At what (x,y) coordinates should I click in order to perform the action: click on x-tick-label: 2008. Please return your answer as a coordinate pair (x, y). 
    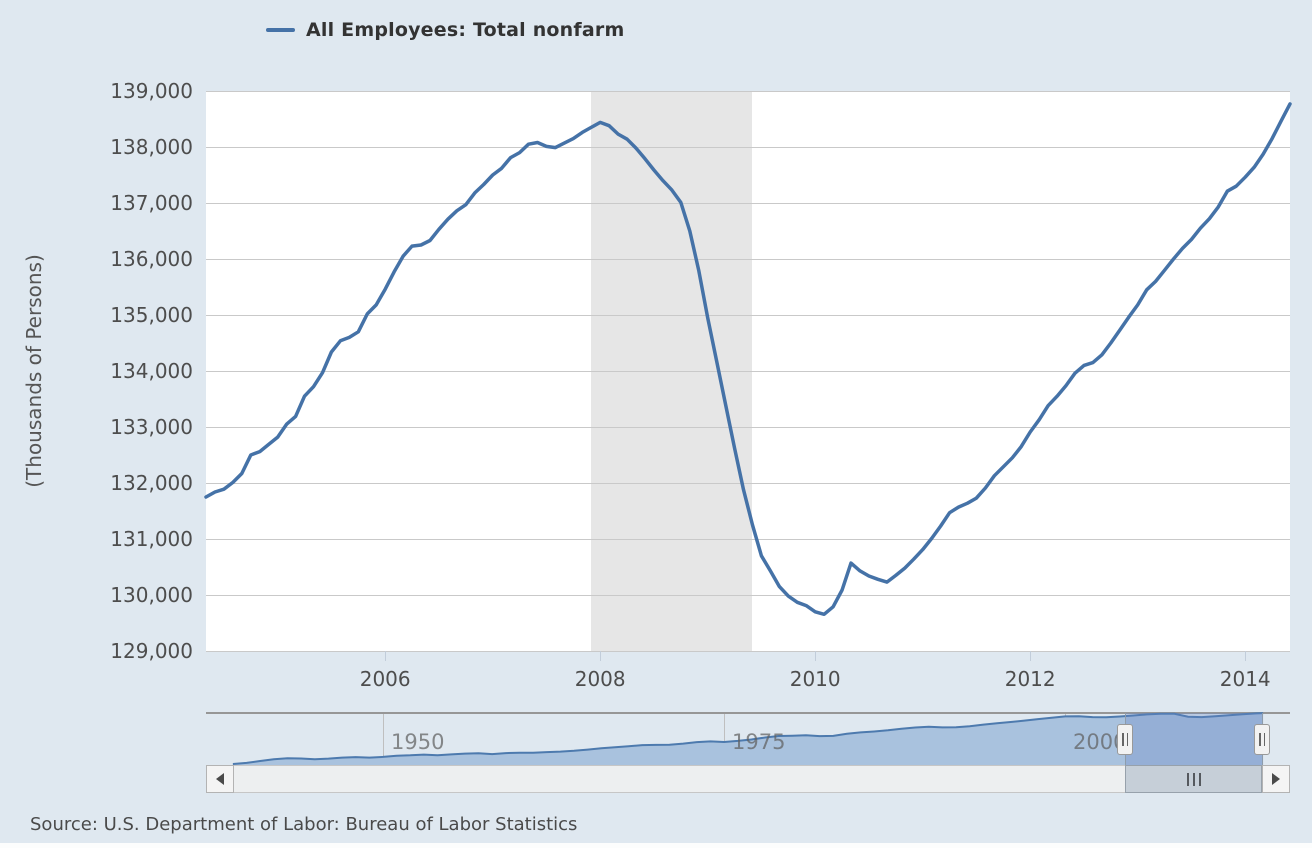
    Looking at the image, I should click on (600, 679).